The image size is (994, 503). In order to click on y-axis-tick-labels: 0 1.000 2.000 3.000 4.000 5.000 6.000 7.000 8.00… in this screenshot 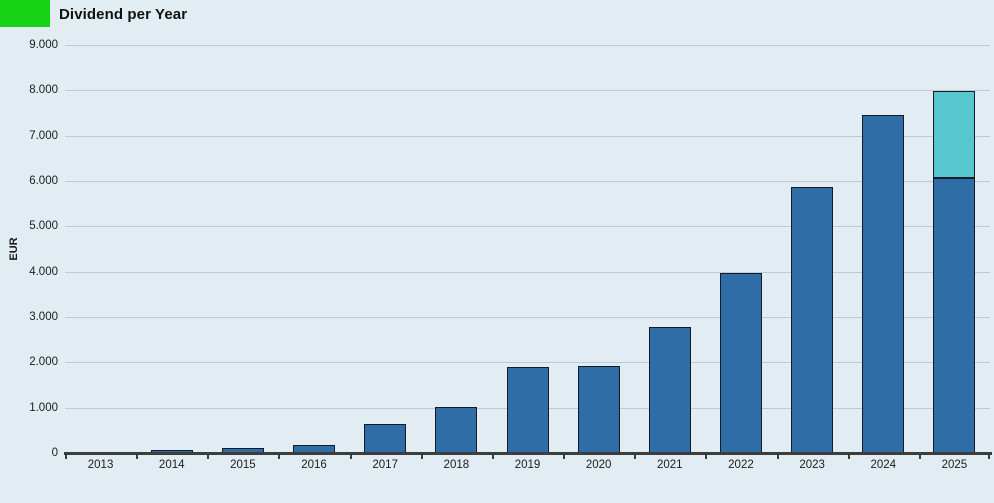, I will do `click(29, 249)`.